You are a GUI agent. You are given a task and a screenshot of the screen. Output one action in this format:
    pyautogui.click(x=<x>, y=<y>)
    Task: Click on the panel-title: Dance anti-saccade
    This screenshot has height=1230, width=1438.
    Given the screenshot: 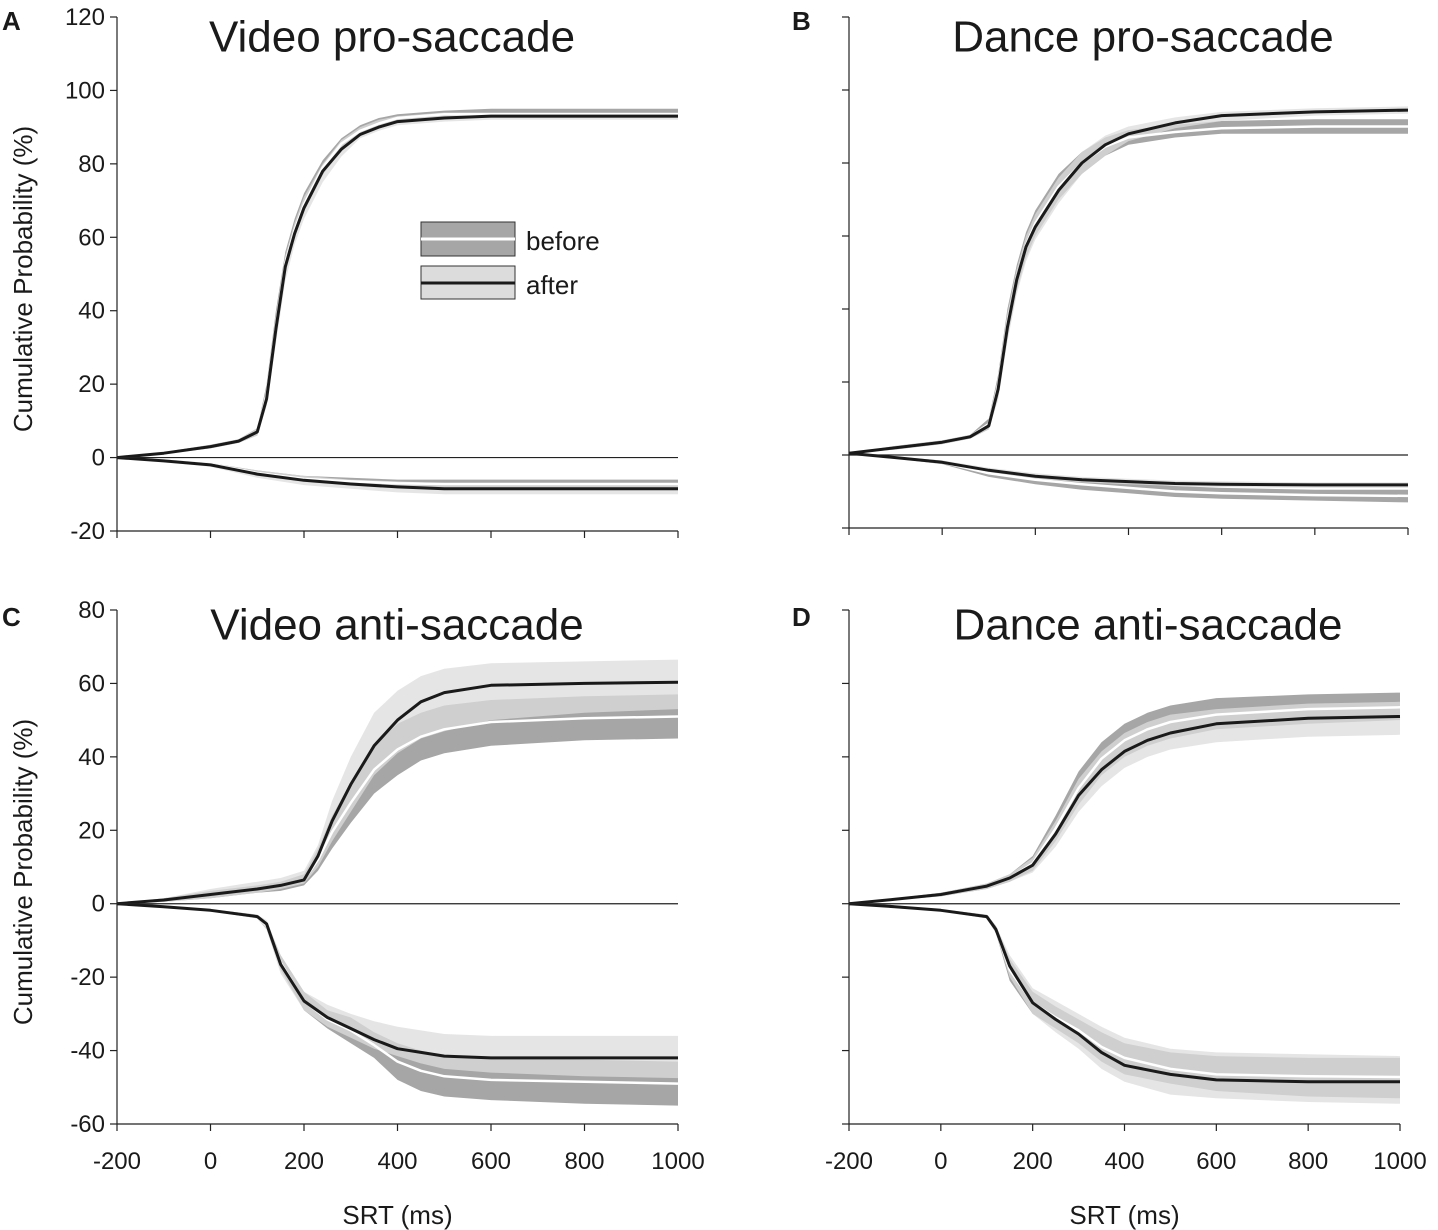 What is the action you would take?
    pyautogui.click(x=1148, y=625)
    